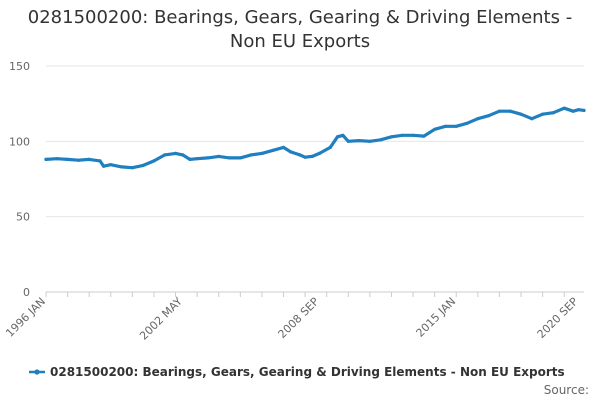  What do you see at coordinates (37, 372) in the screenshot?
I see `legend-marker` at bounding box center [37, 372].